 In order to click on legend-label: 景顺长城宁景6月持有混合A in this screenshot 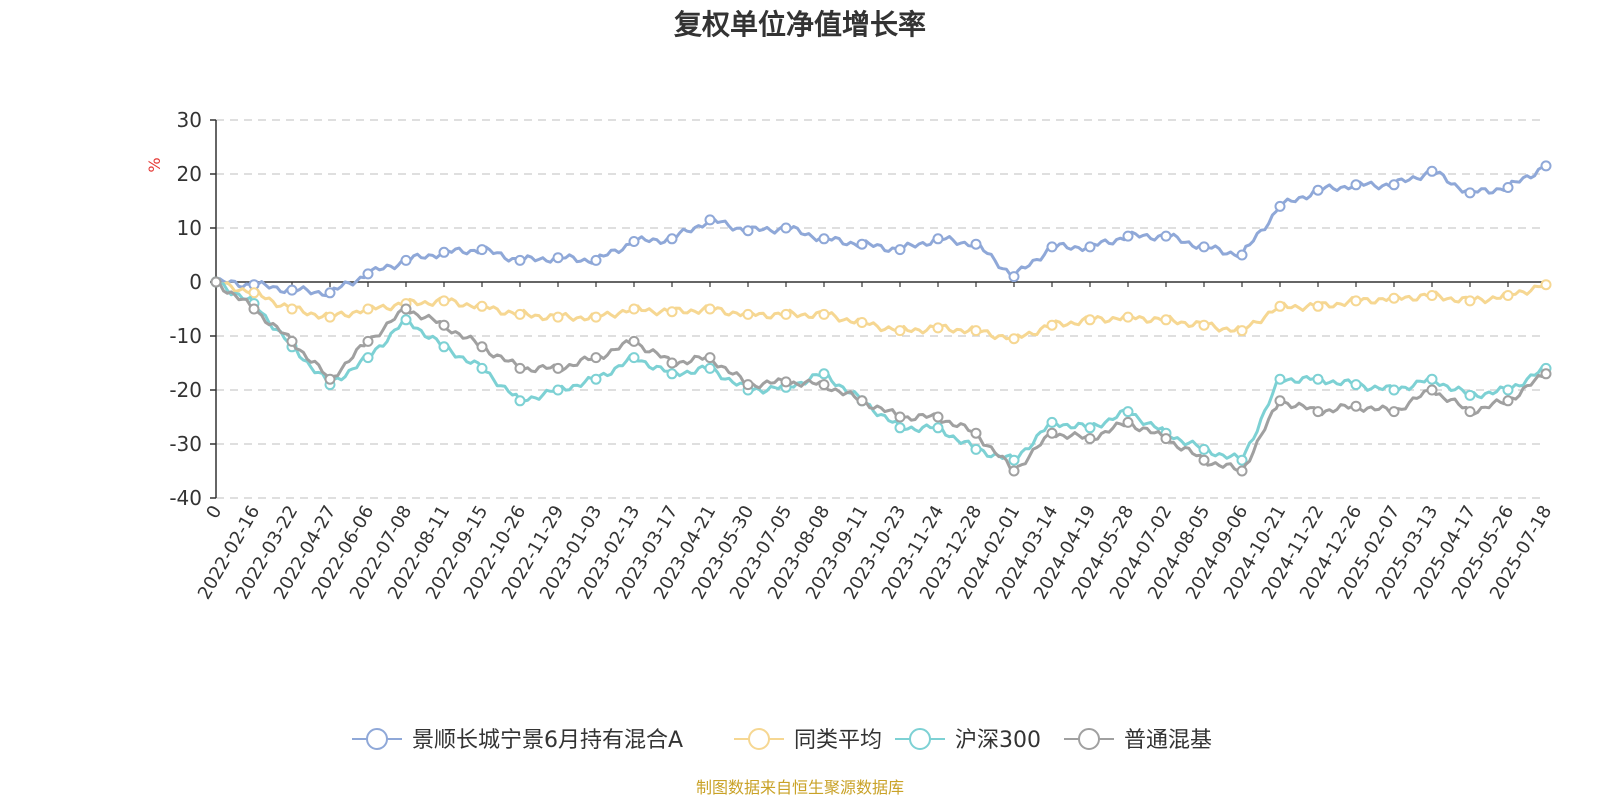, I will do `click(547, 740)`.